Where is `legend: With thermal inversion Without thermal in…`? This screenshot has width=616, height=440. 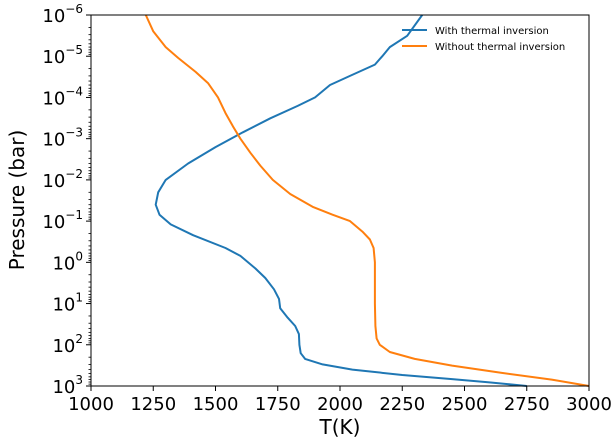 legend: With thermal inversion Without thermal in… is located at coordinates (483, 39).